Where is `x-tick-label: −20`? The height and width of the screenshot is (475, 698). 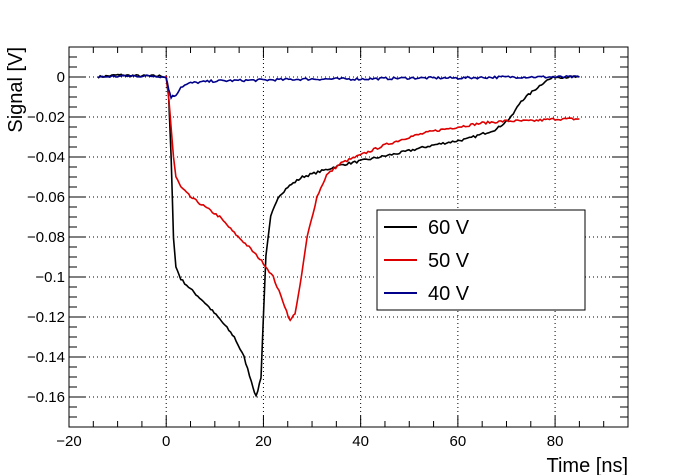 x-tick-label: −20 is located at coordinates (68, 441).